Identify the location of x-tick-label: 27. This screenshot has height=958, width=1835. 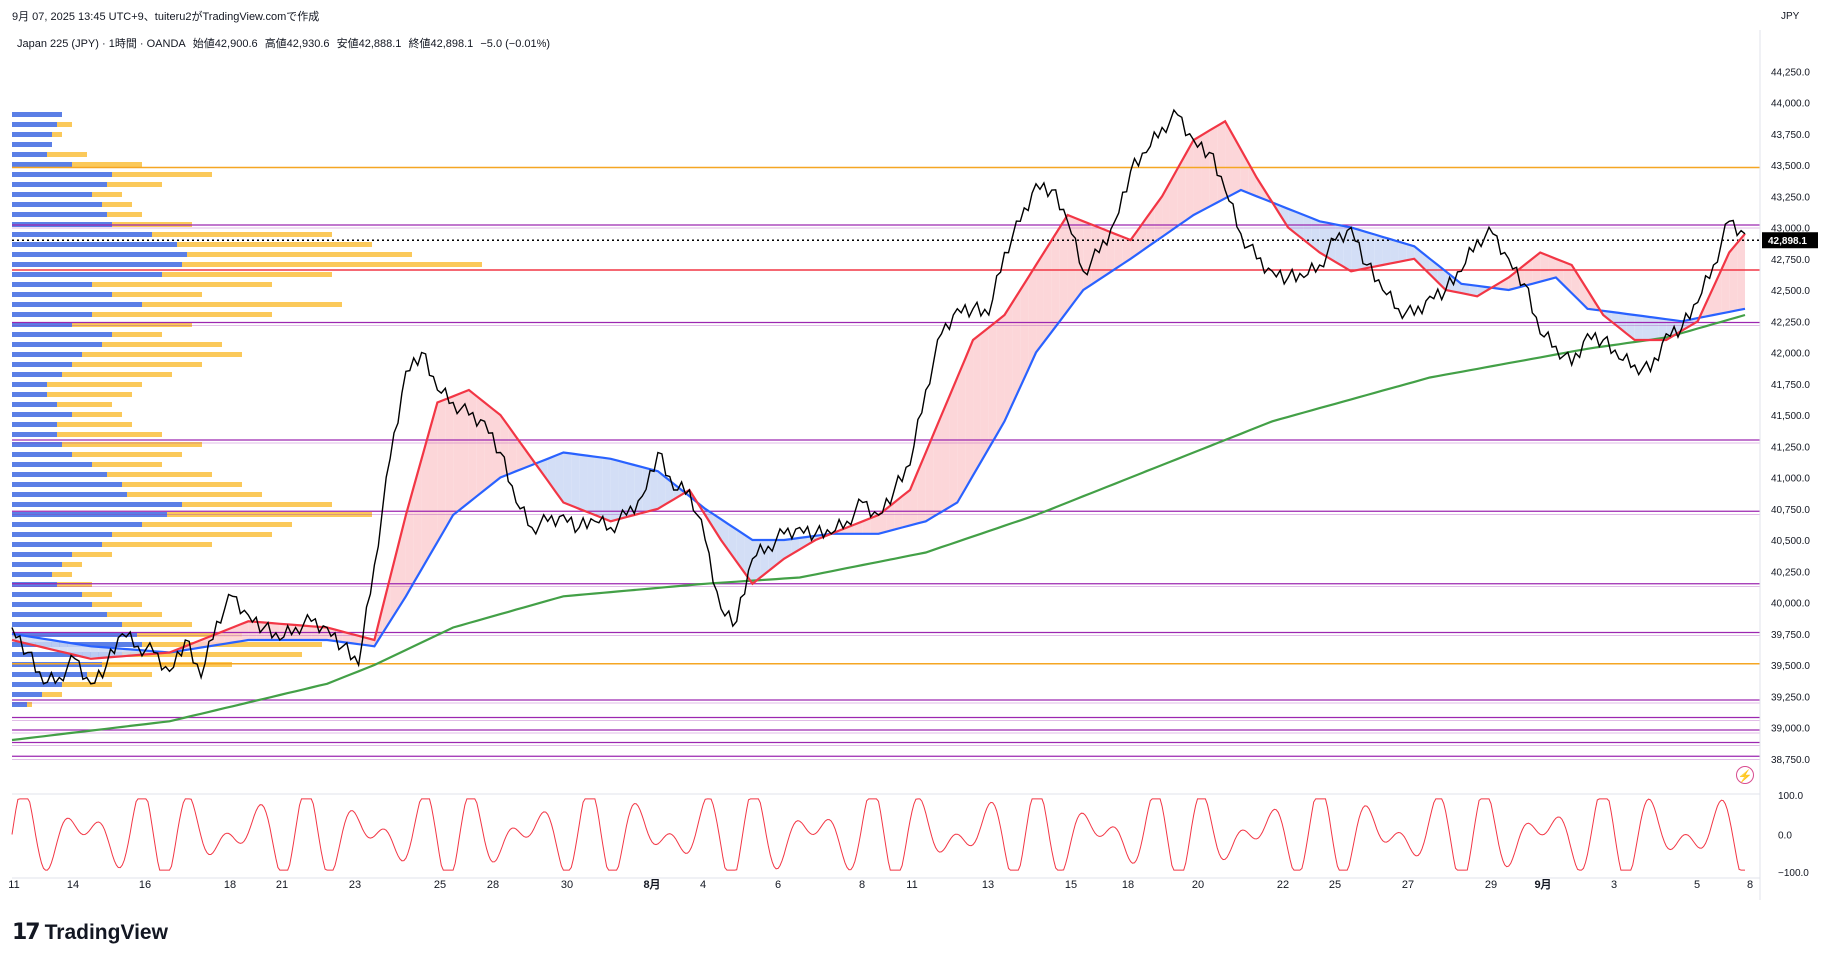
(1408, 885).